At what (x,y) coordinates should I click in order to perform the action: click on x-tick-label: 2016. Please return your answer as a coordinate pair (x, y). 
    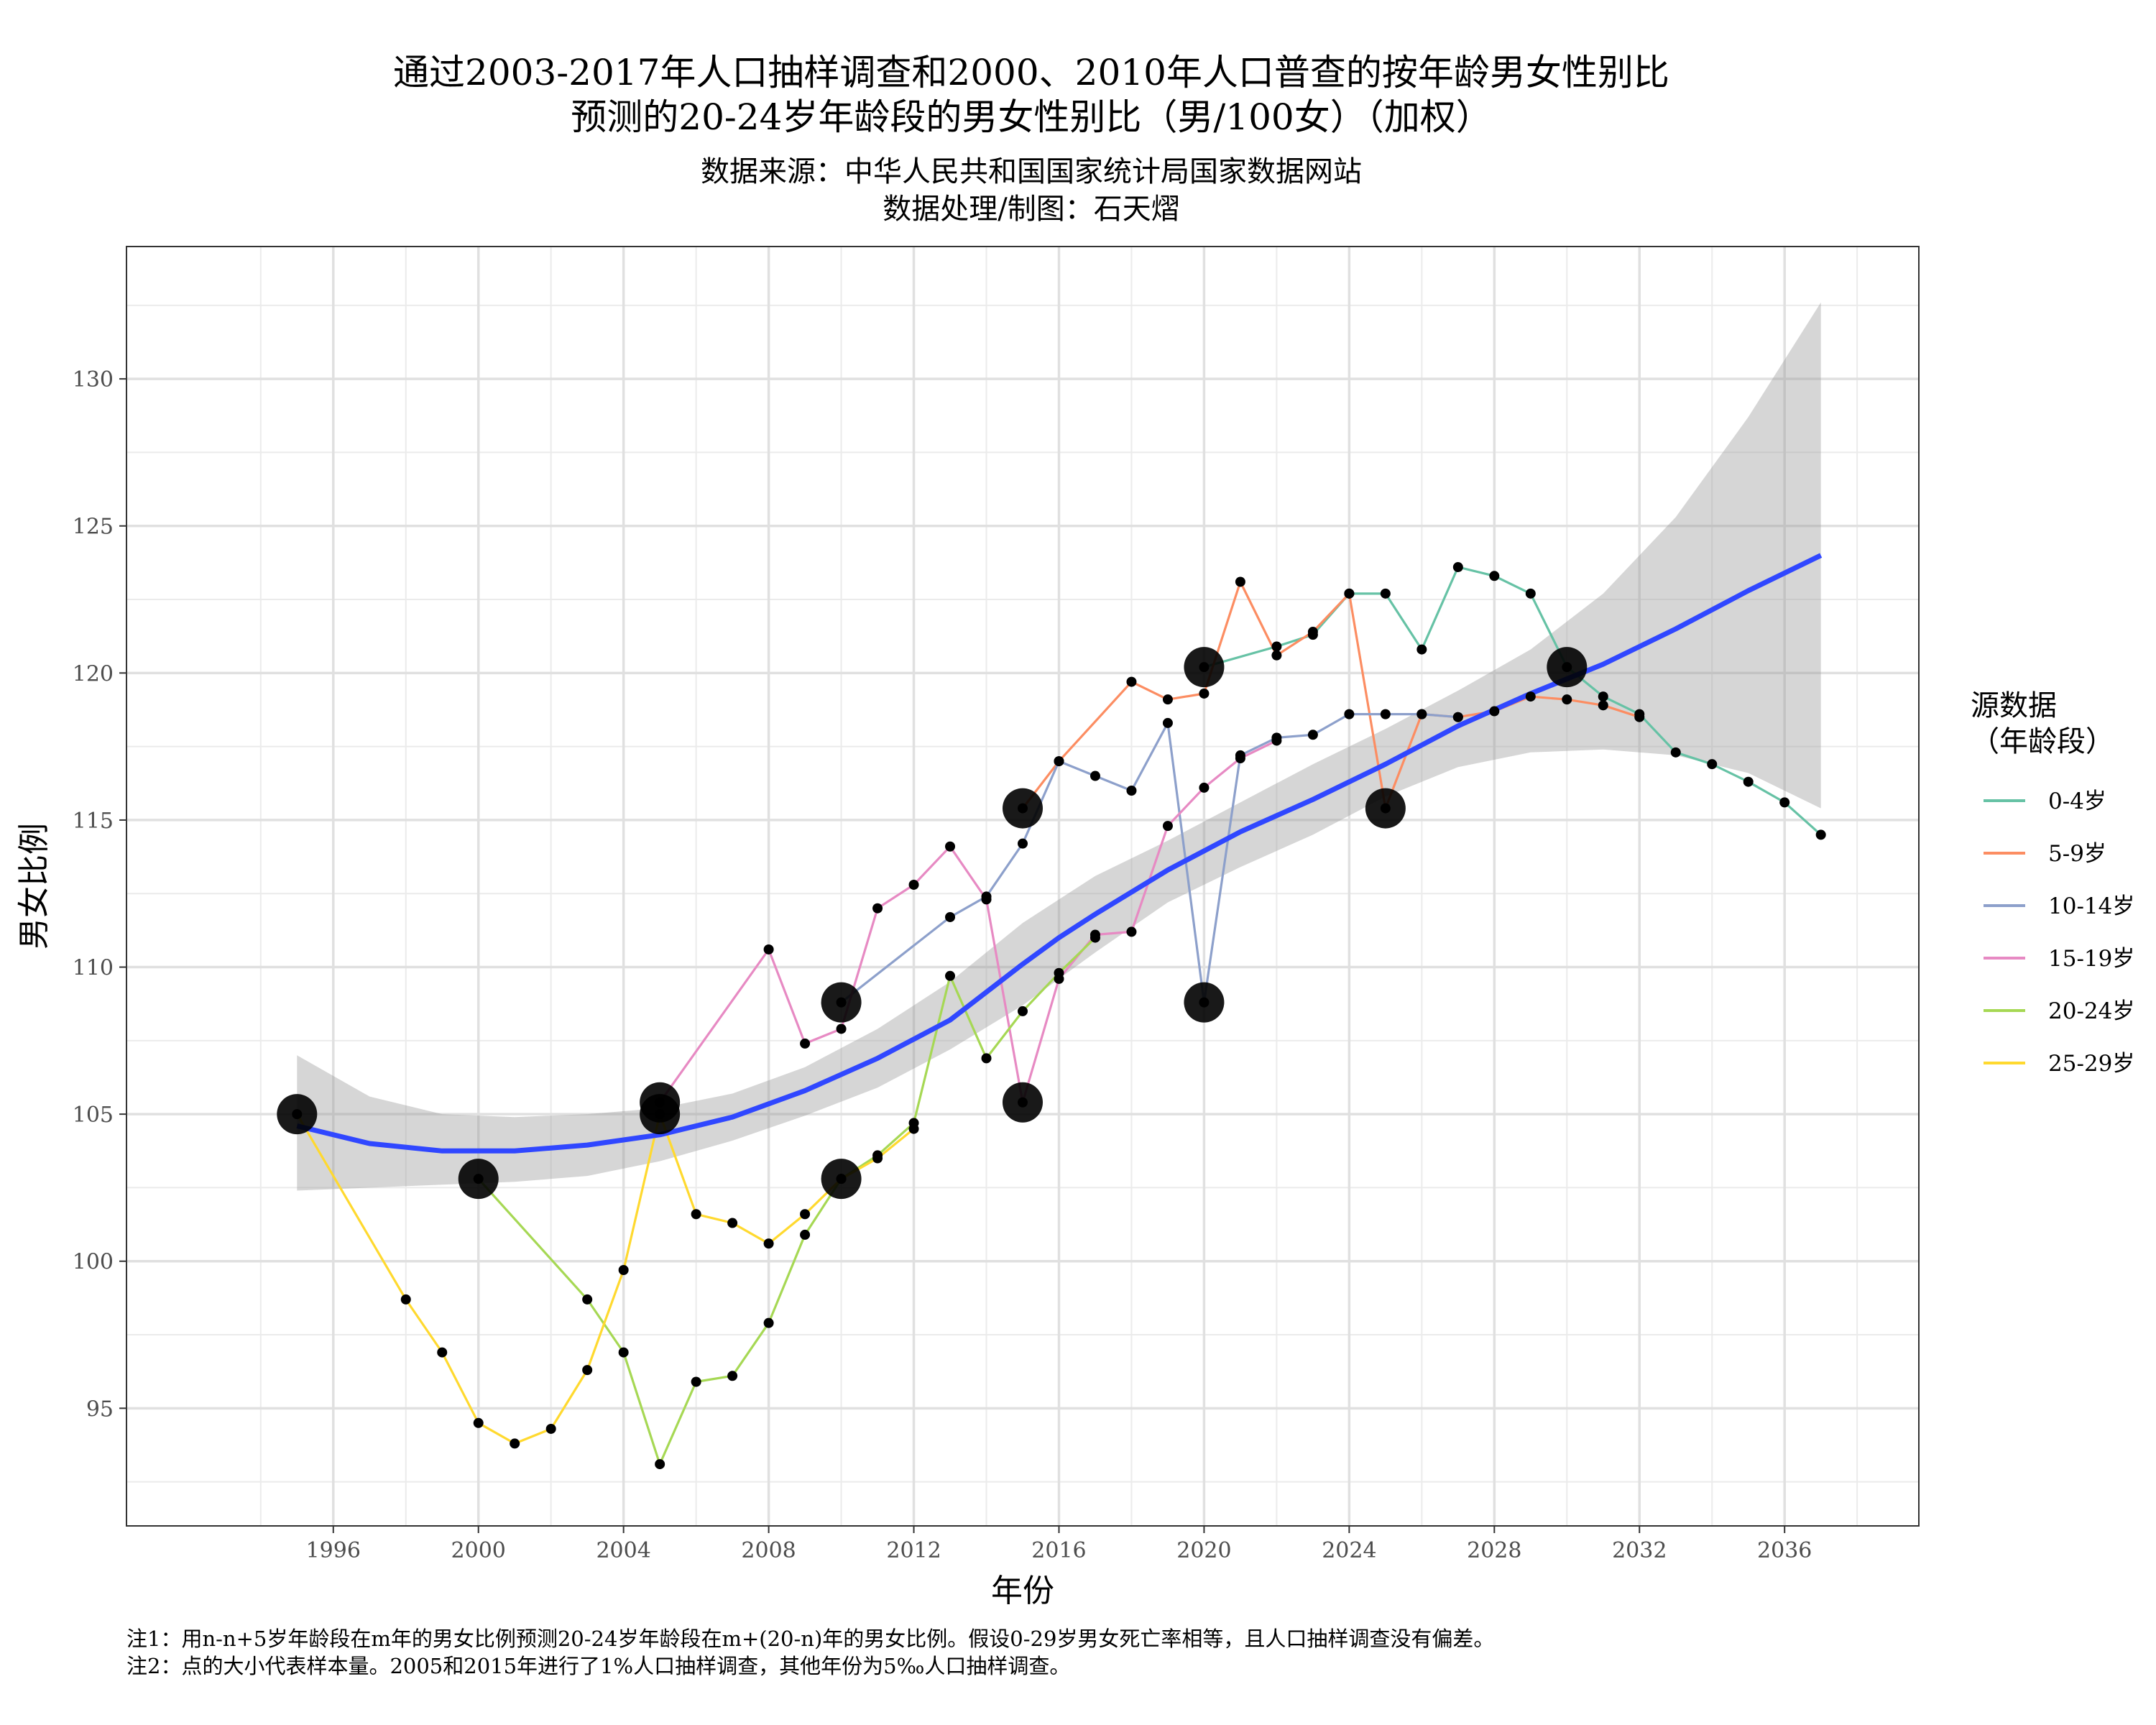
    Looking at the image, I should click on (1058, 1550).